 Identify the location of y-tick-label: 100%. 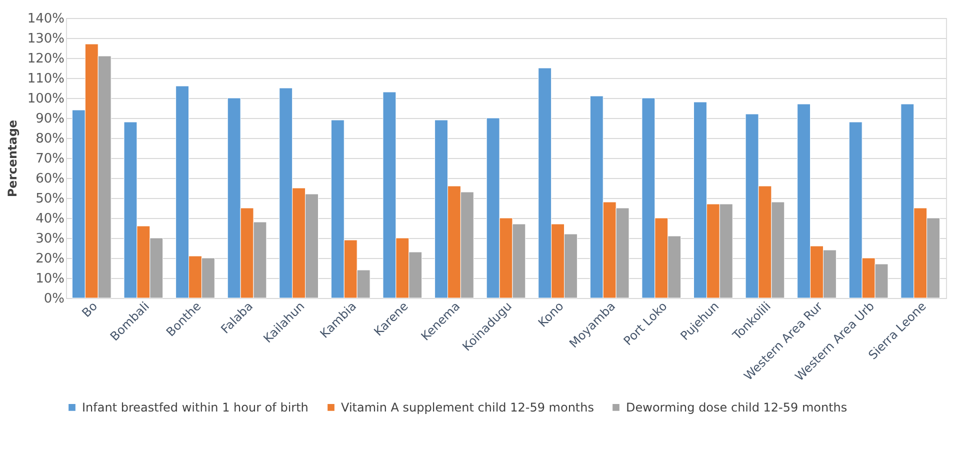
(45, 99).